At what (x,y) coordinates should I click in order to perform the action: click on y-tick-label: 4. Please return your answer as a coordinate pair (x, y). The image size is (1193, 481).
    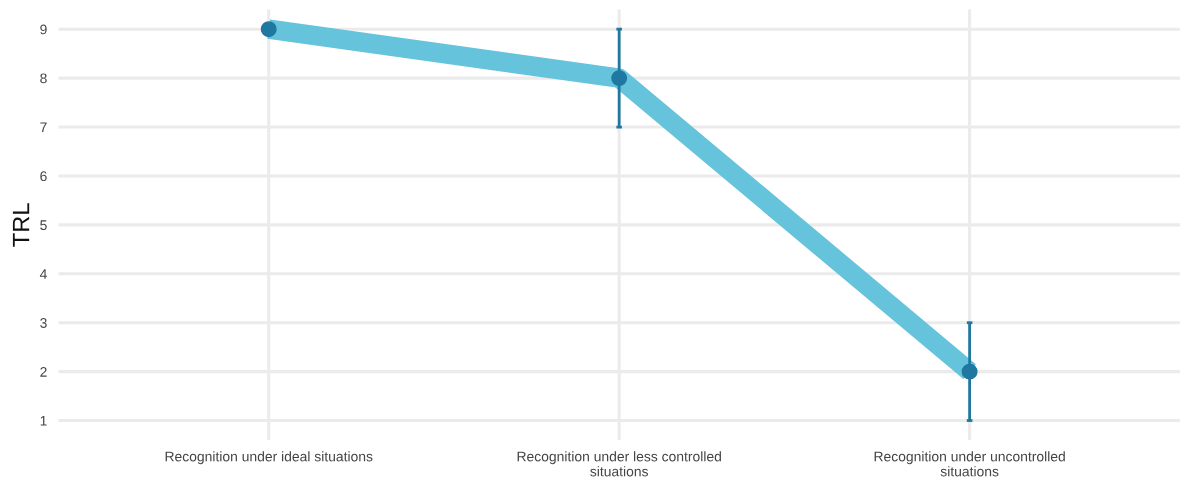
    Looking at the image, I should click on (43, 274).